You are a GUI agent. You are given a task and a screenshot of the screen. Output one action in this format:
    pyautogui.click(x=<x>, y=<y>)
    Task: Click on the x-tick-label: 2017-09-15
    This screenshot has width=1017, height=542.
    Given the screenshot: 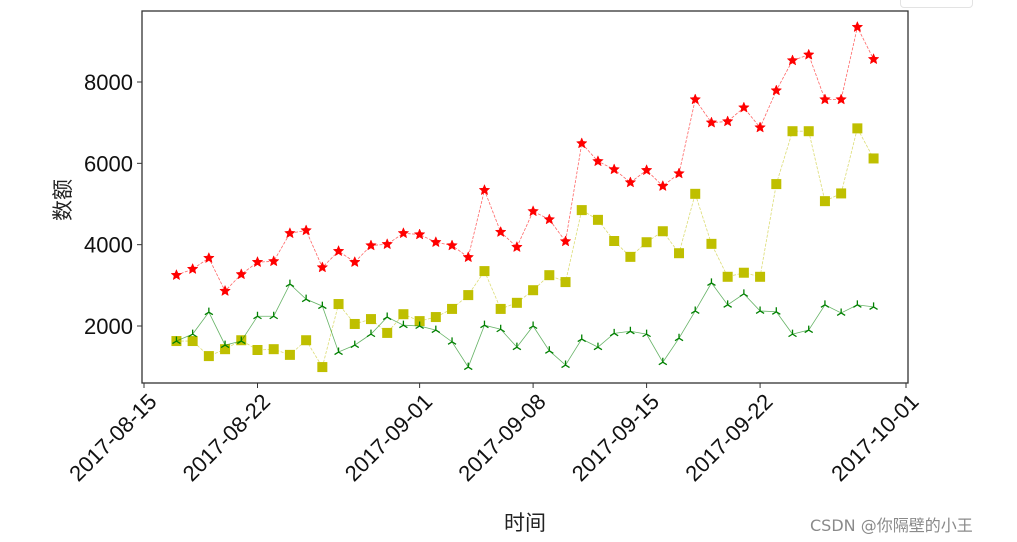 What is the action you would take?
    pyautogui.click(x=615, y=437)
    